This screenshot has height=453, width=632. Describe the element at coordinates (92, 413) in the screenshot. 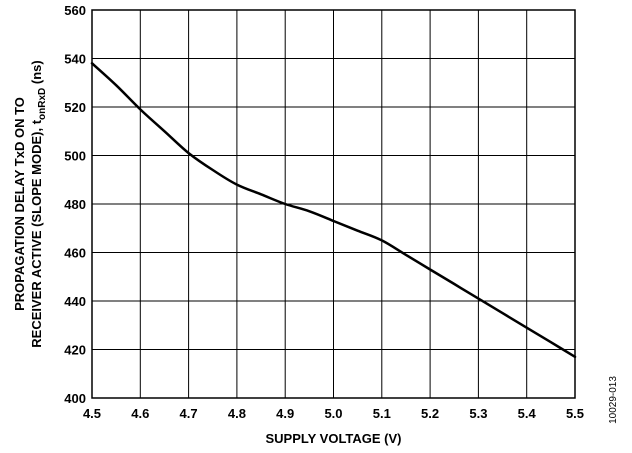

I see `x-tick-label: 4.5` at that location.